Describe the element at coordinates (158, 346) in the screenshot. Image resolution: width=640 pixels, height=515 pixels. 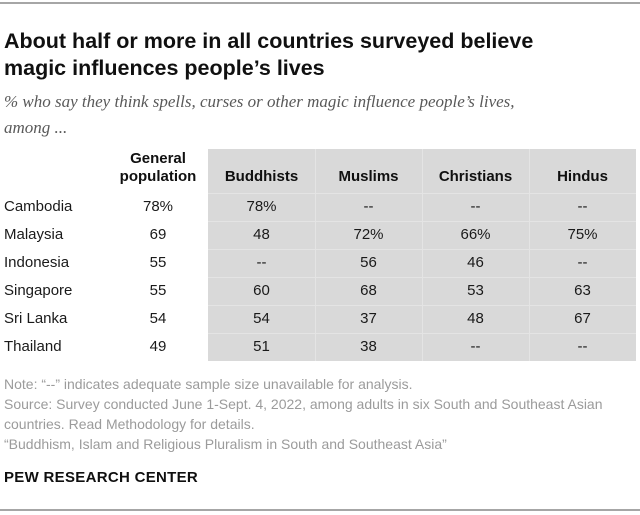
I see `value-cell: 49` at that location.